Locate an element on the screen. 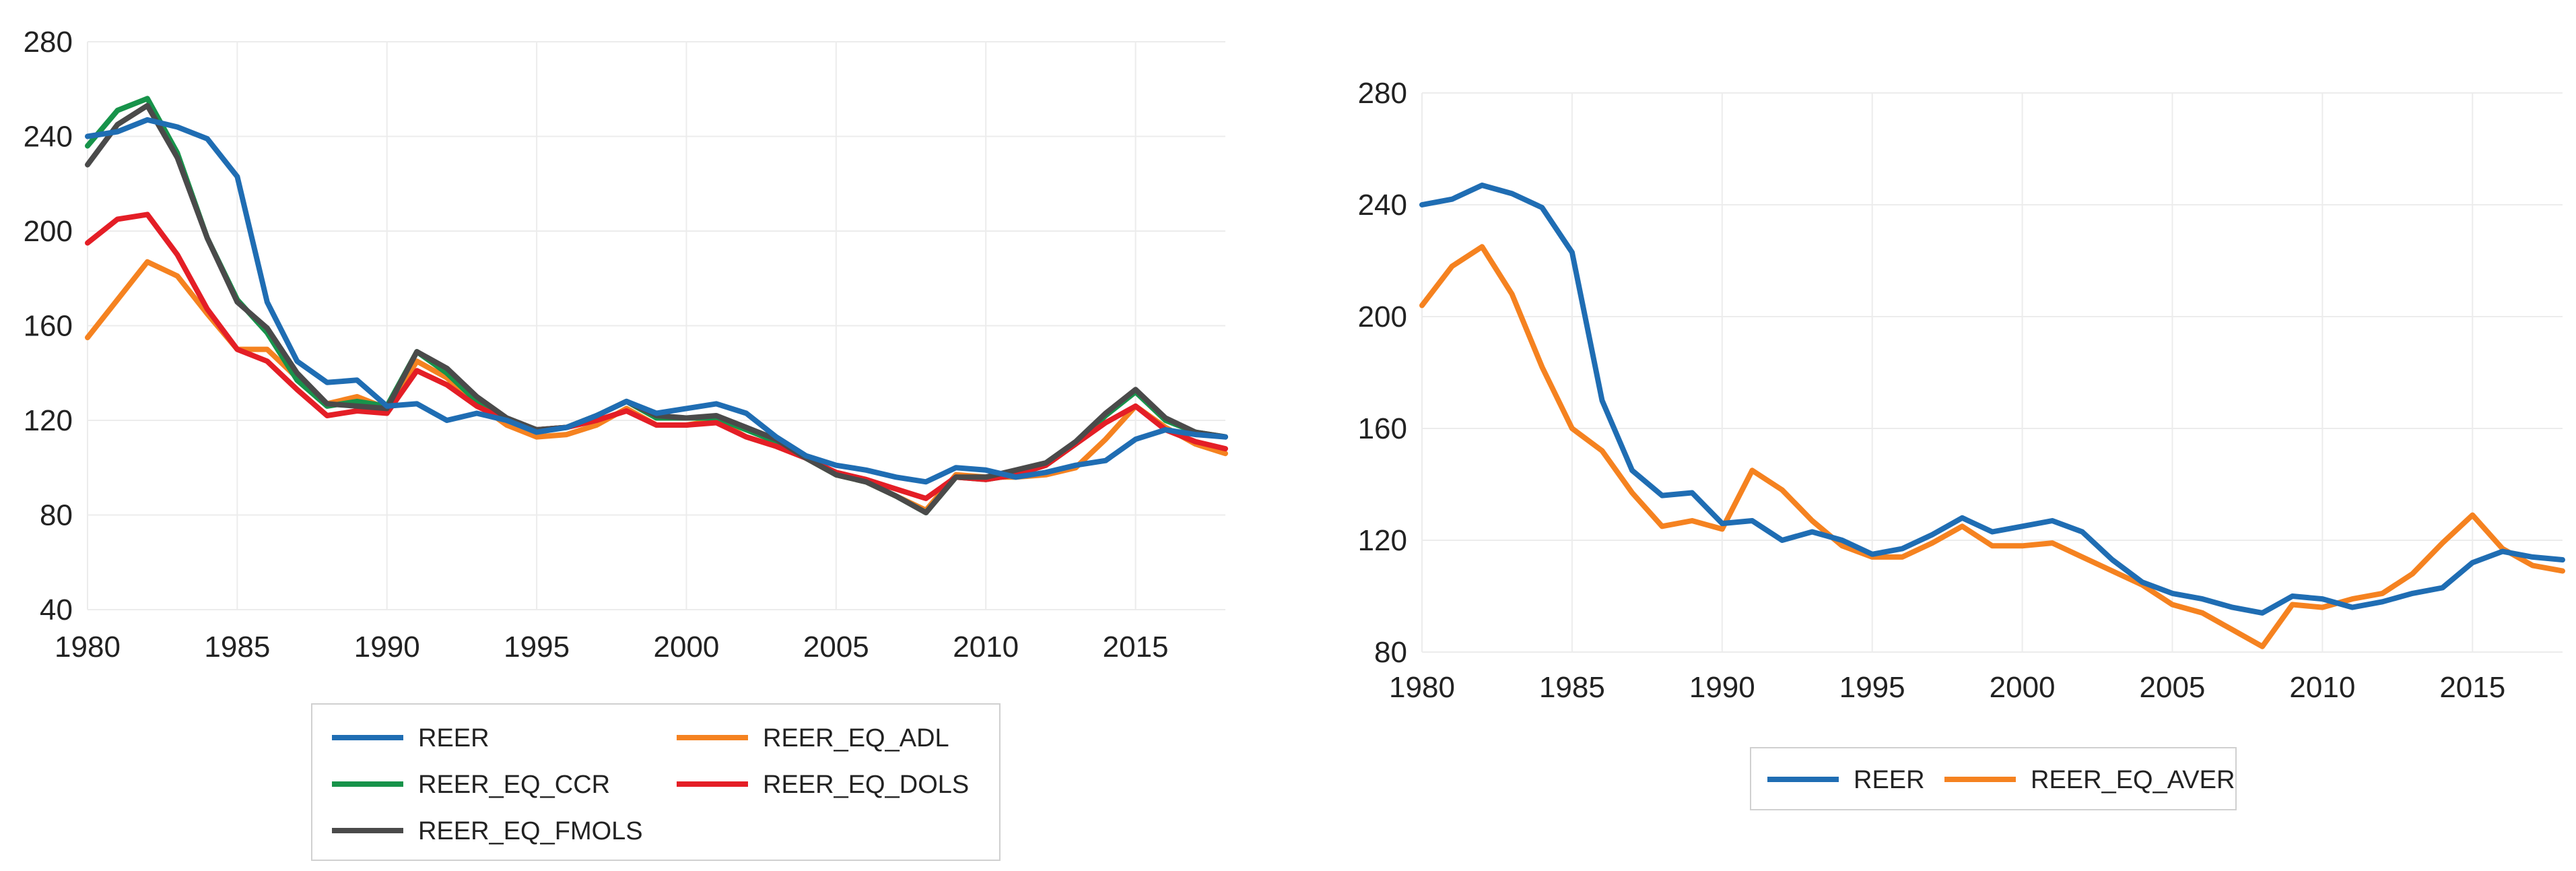  legend-label-reer-eq-dols: REER_EQ_DOLS is located at coordinates (866, 785).